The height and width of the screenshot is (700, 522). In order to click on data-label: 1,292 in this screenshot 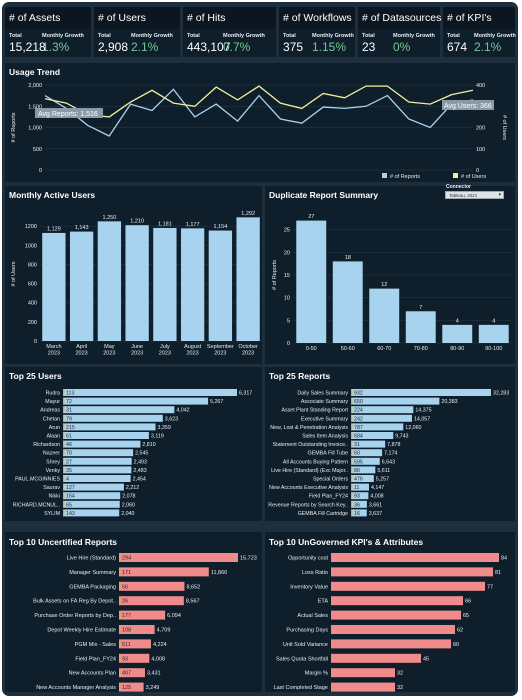, I will do `click(248, 214)`.